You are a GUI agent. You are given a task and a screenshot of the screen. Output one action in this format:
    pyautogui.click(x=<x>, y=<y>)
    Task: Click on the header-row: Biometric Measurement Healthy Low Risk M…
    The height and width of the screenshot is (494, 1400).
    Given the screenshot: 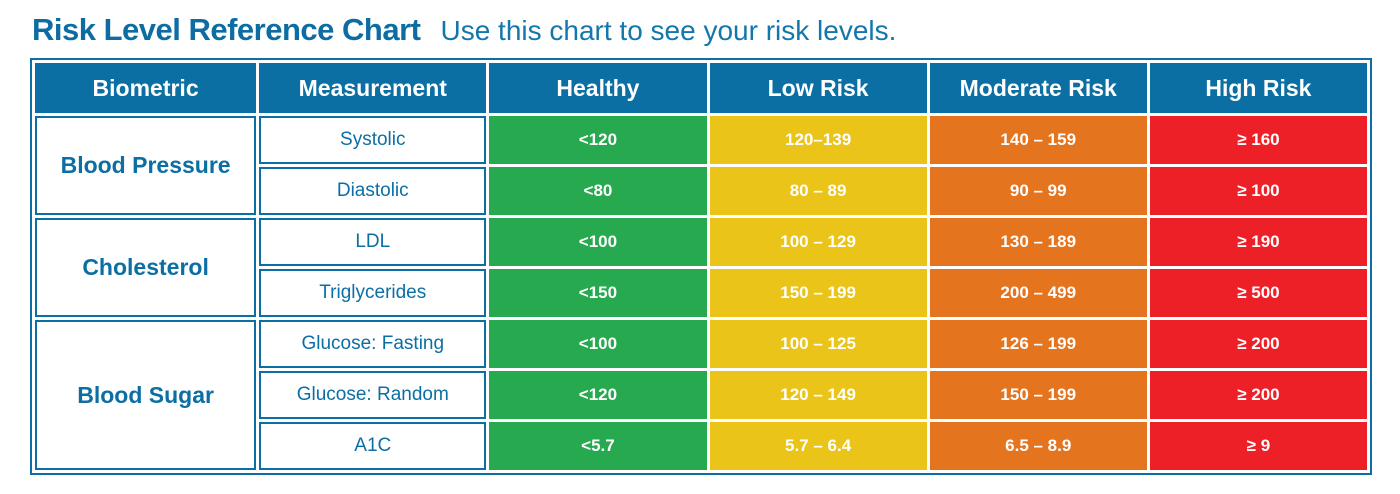 What is the action you would take?
    pyautogui.click(x=701, y=88)
    